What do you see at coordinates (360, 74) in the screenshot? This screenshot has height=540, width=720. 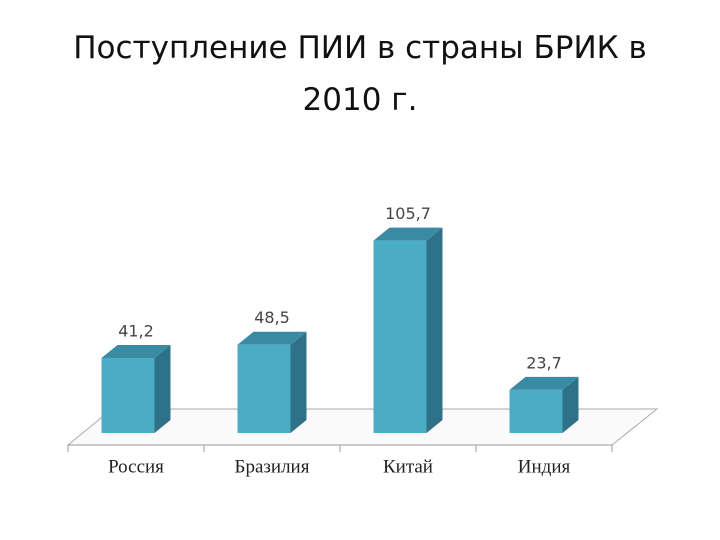 I see `chart-title: Поступление ПИИ в страны БРИК в 2010 г.` at bounding box center [360, 74].